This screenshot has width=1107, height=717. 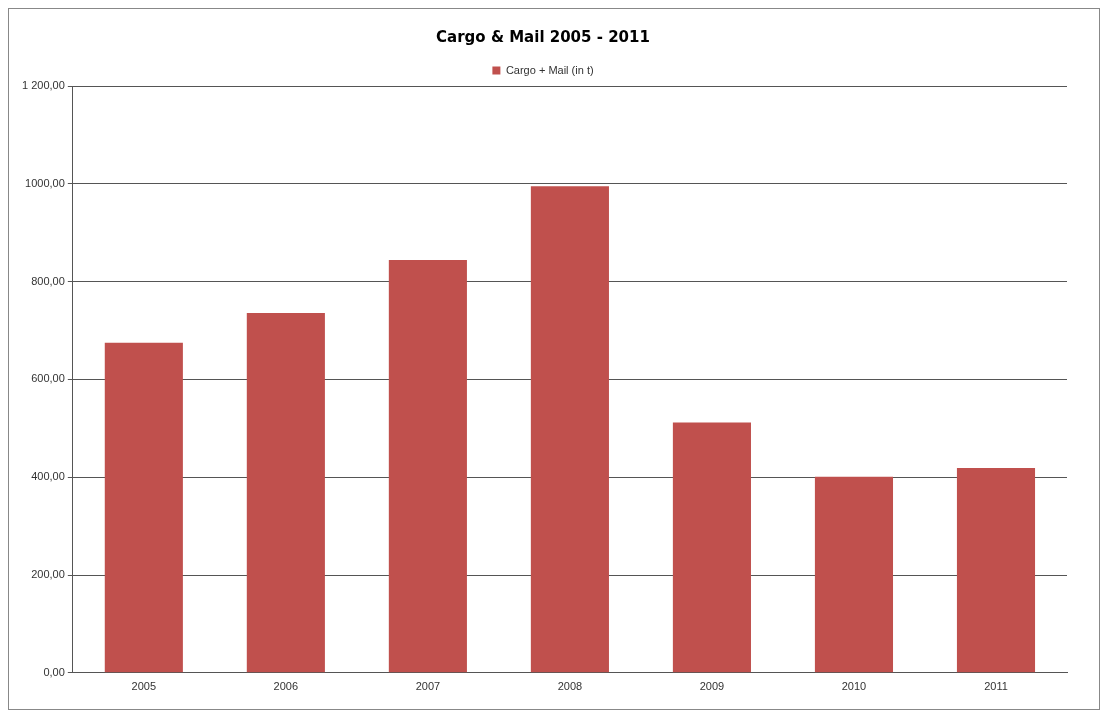 What do you see at coordinates (854, 686) in the screenshot?
I see `x-tick-label: 2010` at bounding box center [854, 686].